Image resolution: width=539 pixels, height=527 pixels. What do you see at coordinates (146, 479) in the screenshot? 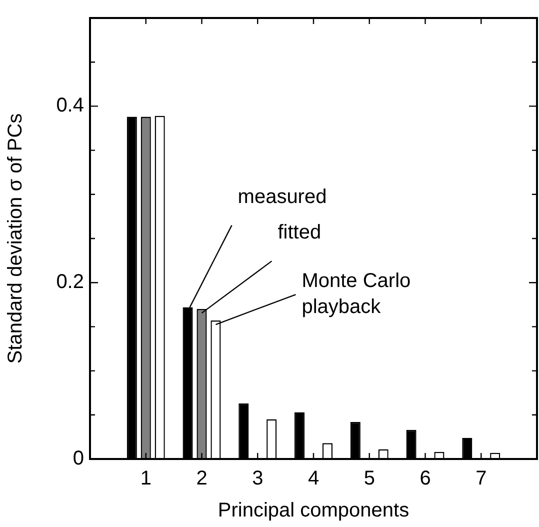
I see `x-tick-label: 1` at bounding box center [146, 479].